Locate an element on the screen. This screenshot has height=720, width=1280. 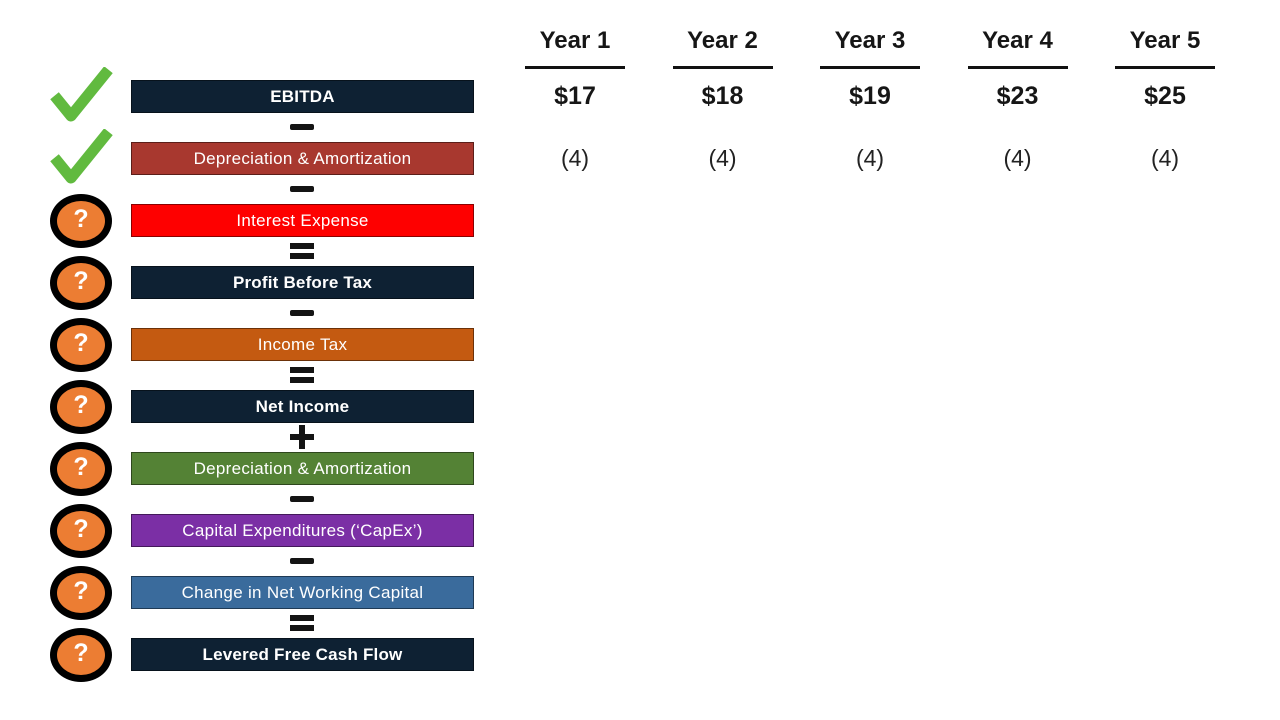
flow-bar: Net Income is located at coordinates (302, 406).